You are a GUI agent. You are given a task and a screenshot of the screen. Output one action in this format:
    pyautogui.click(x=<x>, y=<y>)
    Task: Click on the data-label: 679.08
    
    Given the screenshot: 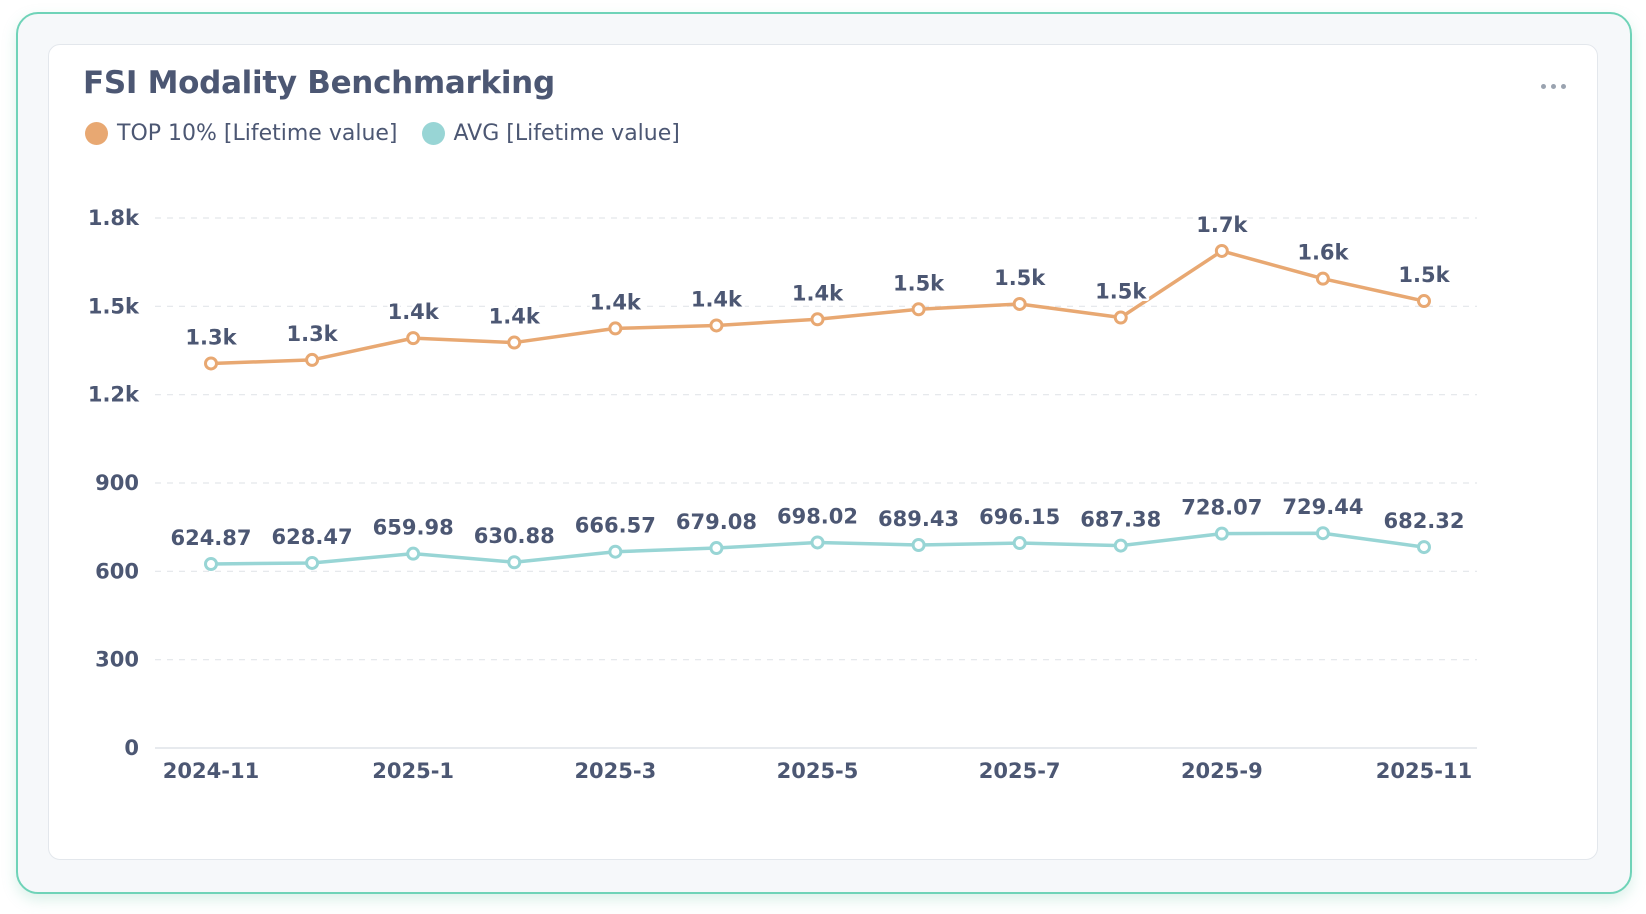 What is the action you would take?
    pyautogui.click(x=716, y=522)
    